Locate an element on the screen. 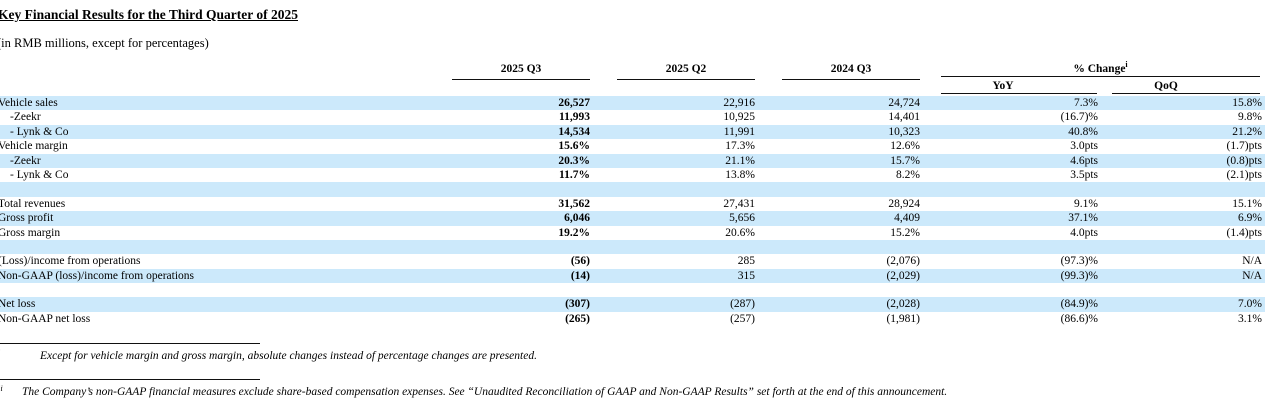 The image size is (1265, 414). value-2025-q2: 285 is located at coordinates (746, 261).